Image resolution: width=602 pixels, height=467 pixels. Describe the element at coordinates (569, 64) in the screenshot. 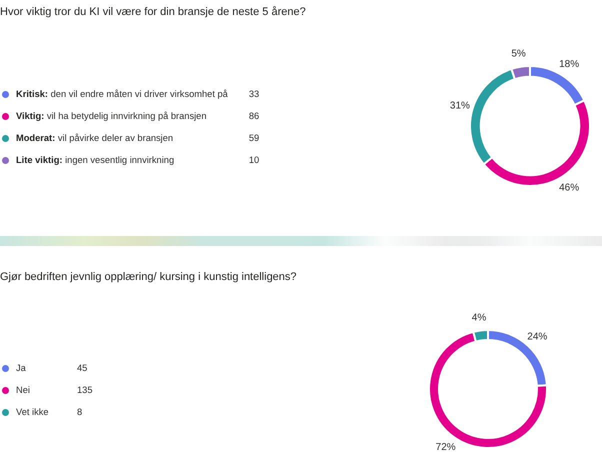

I see `data-label: 18%` at that location.